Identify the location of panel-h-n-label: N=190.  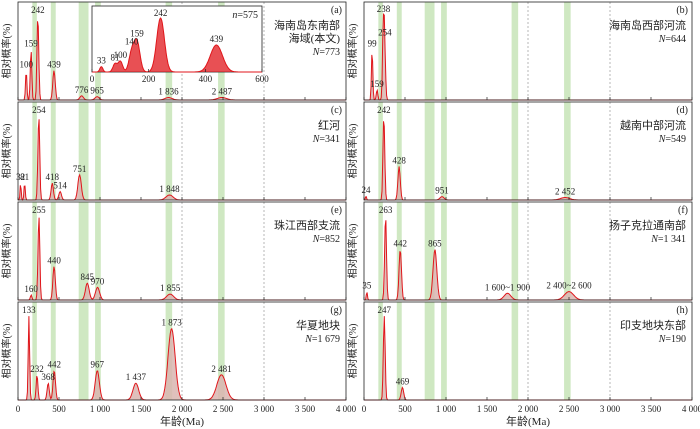
(672, 339).